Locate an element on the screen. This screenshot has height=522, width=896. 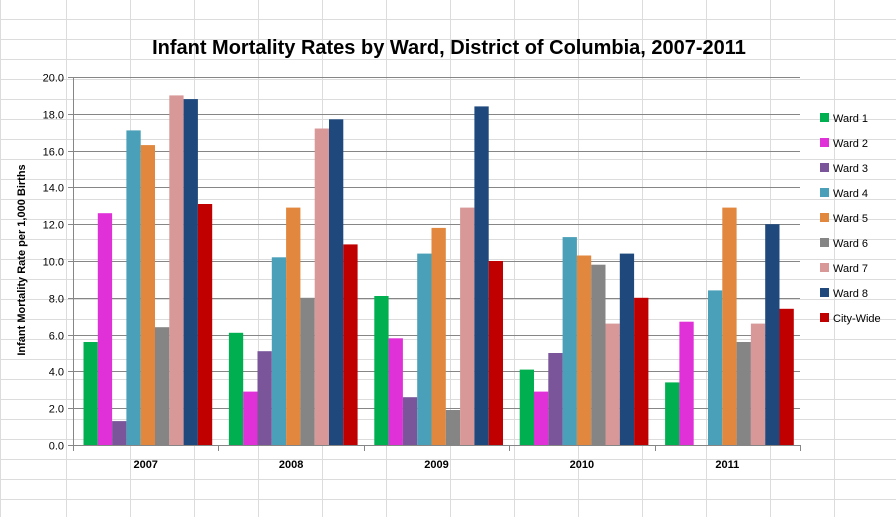
y-tick-label: 16.0 is located at coordinates (53, 153).